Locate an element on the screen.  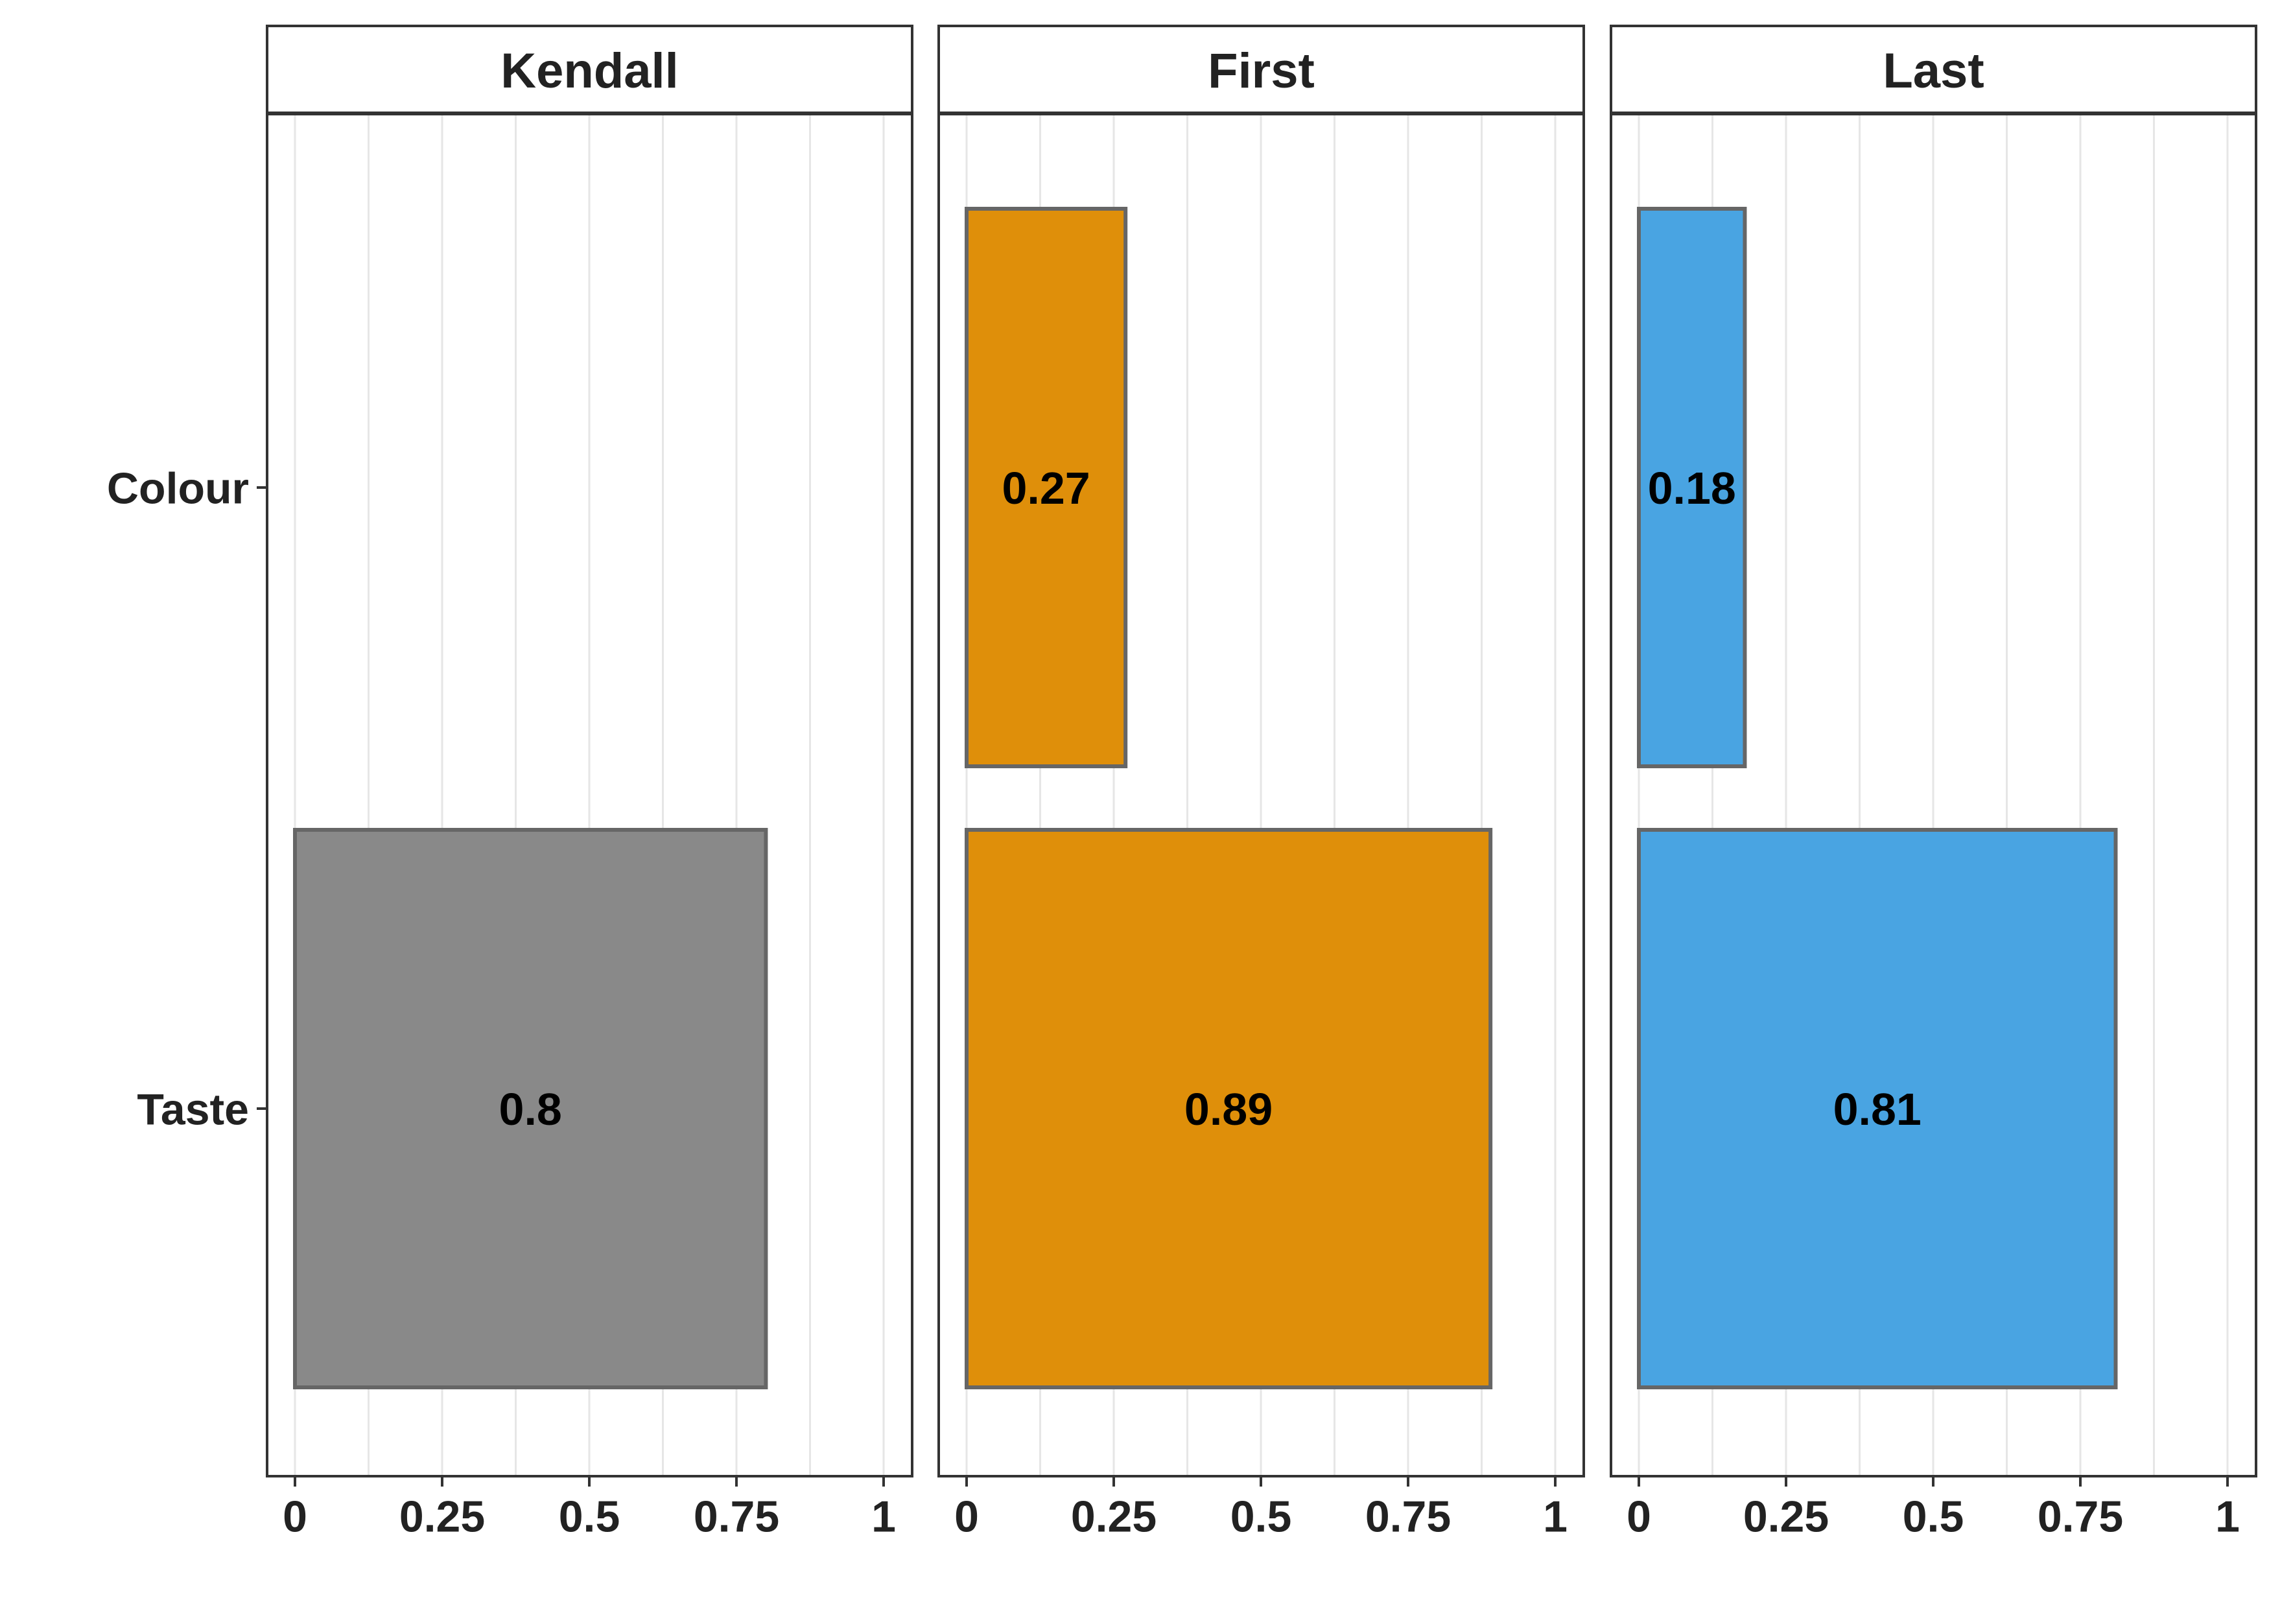
facet-title-first: First is located at coordinates (1261, 71).